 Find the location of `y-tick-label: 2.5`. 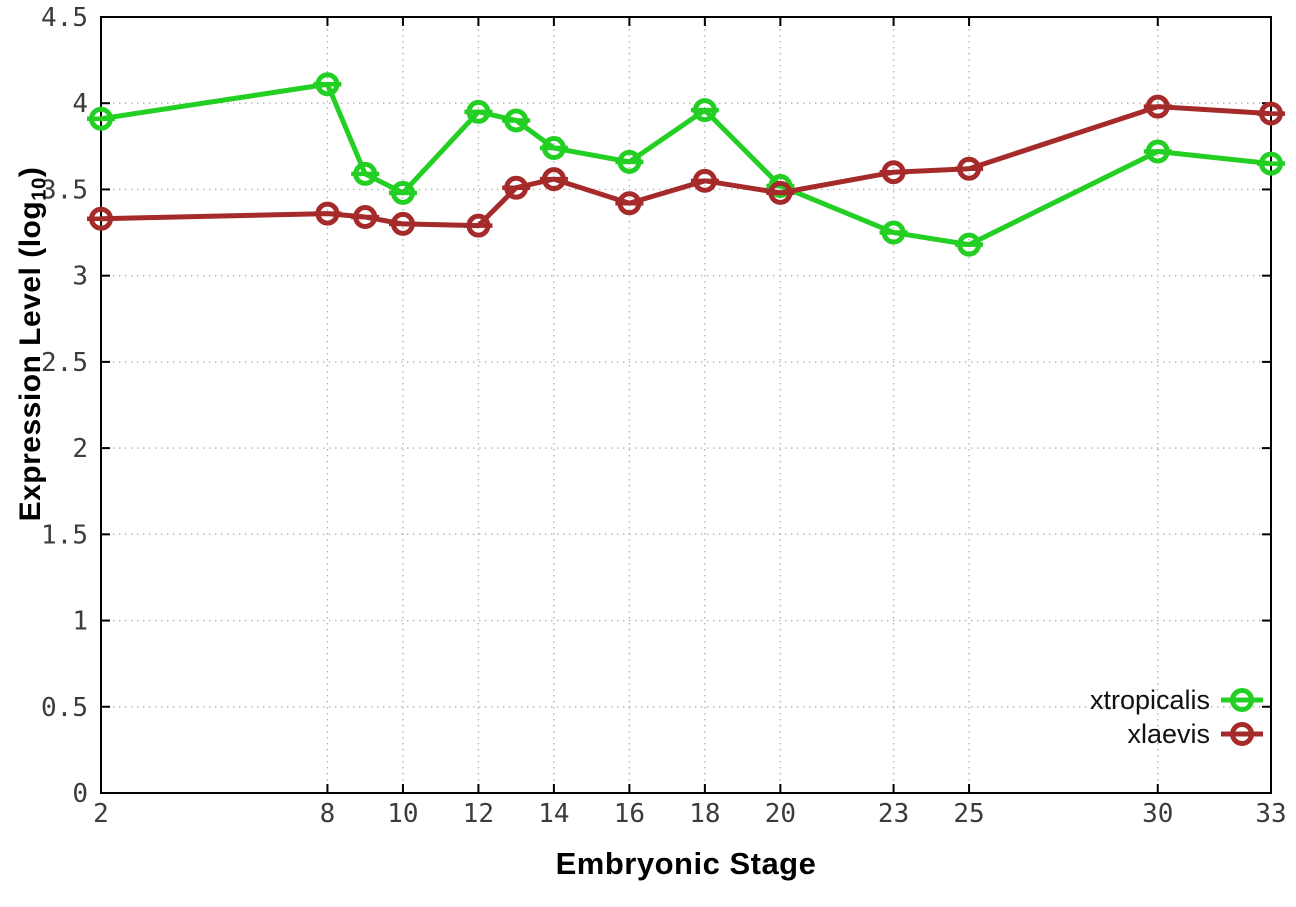

y-tick-label: 2.5 is located at coordinates (64, 363).